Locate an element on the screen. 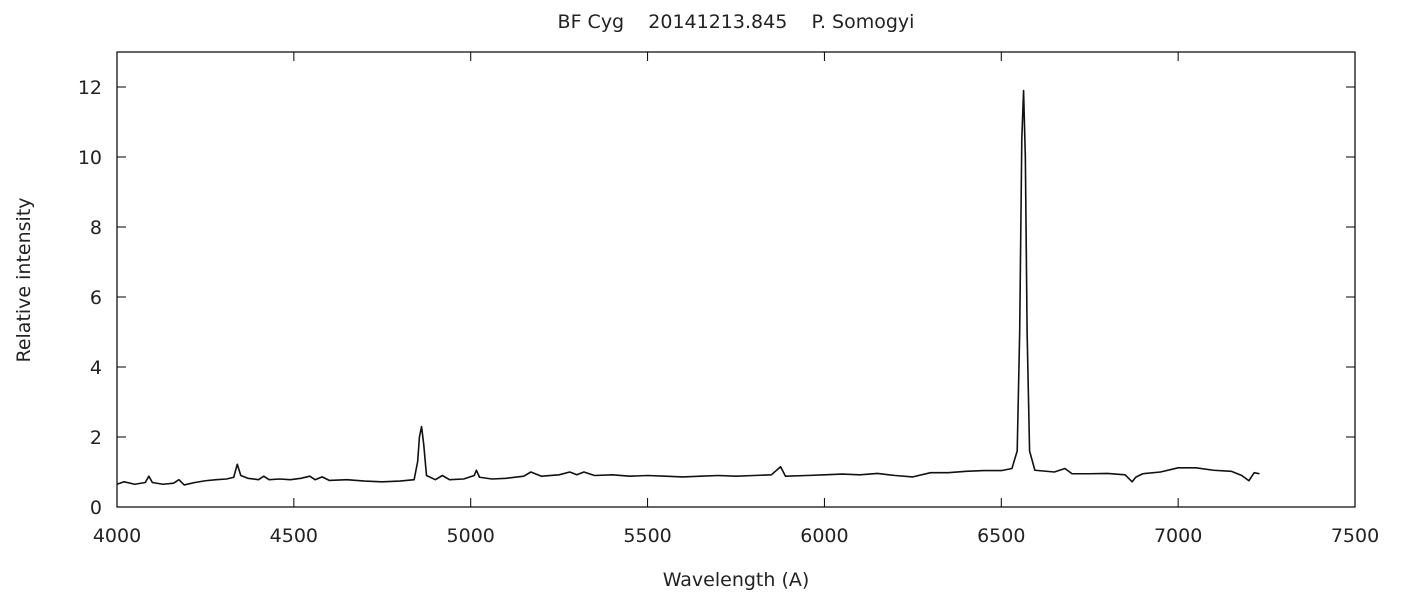  x-tick-label: 5000 is located at coordinates (471, 536).